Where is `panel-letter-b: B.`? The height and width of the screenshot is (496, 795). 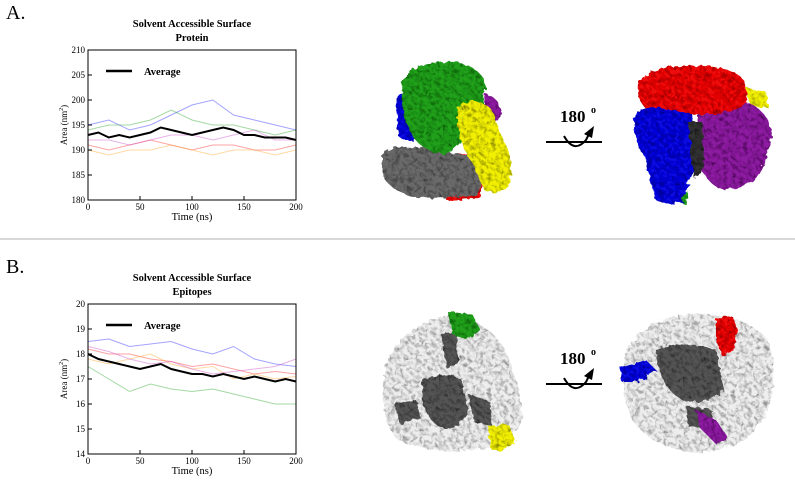
panel-letter-b: B. is located at coordinates (15, 267).